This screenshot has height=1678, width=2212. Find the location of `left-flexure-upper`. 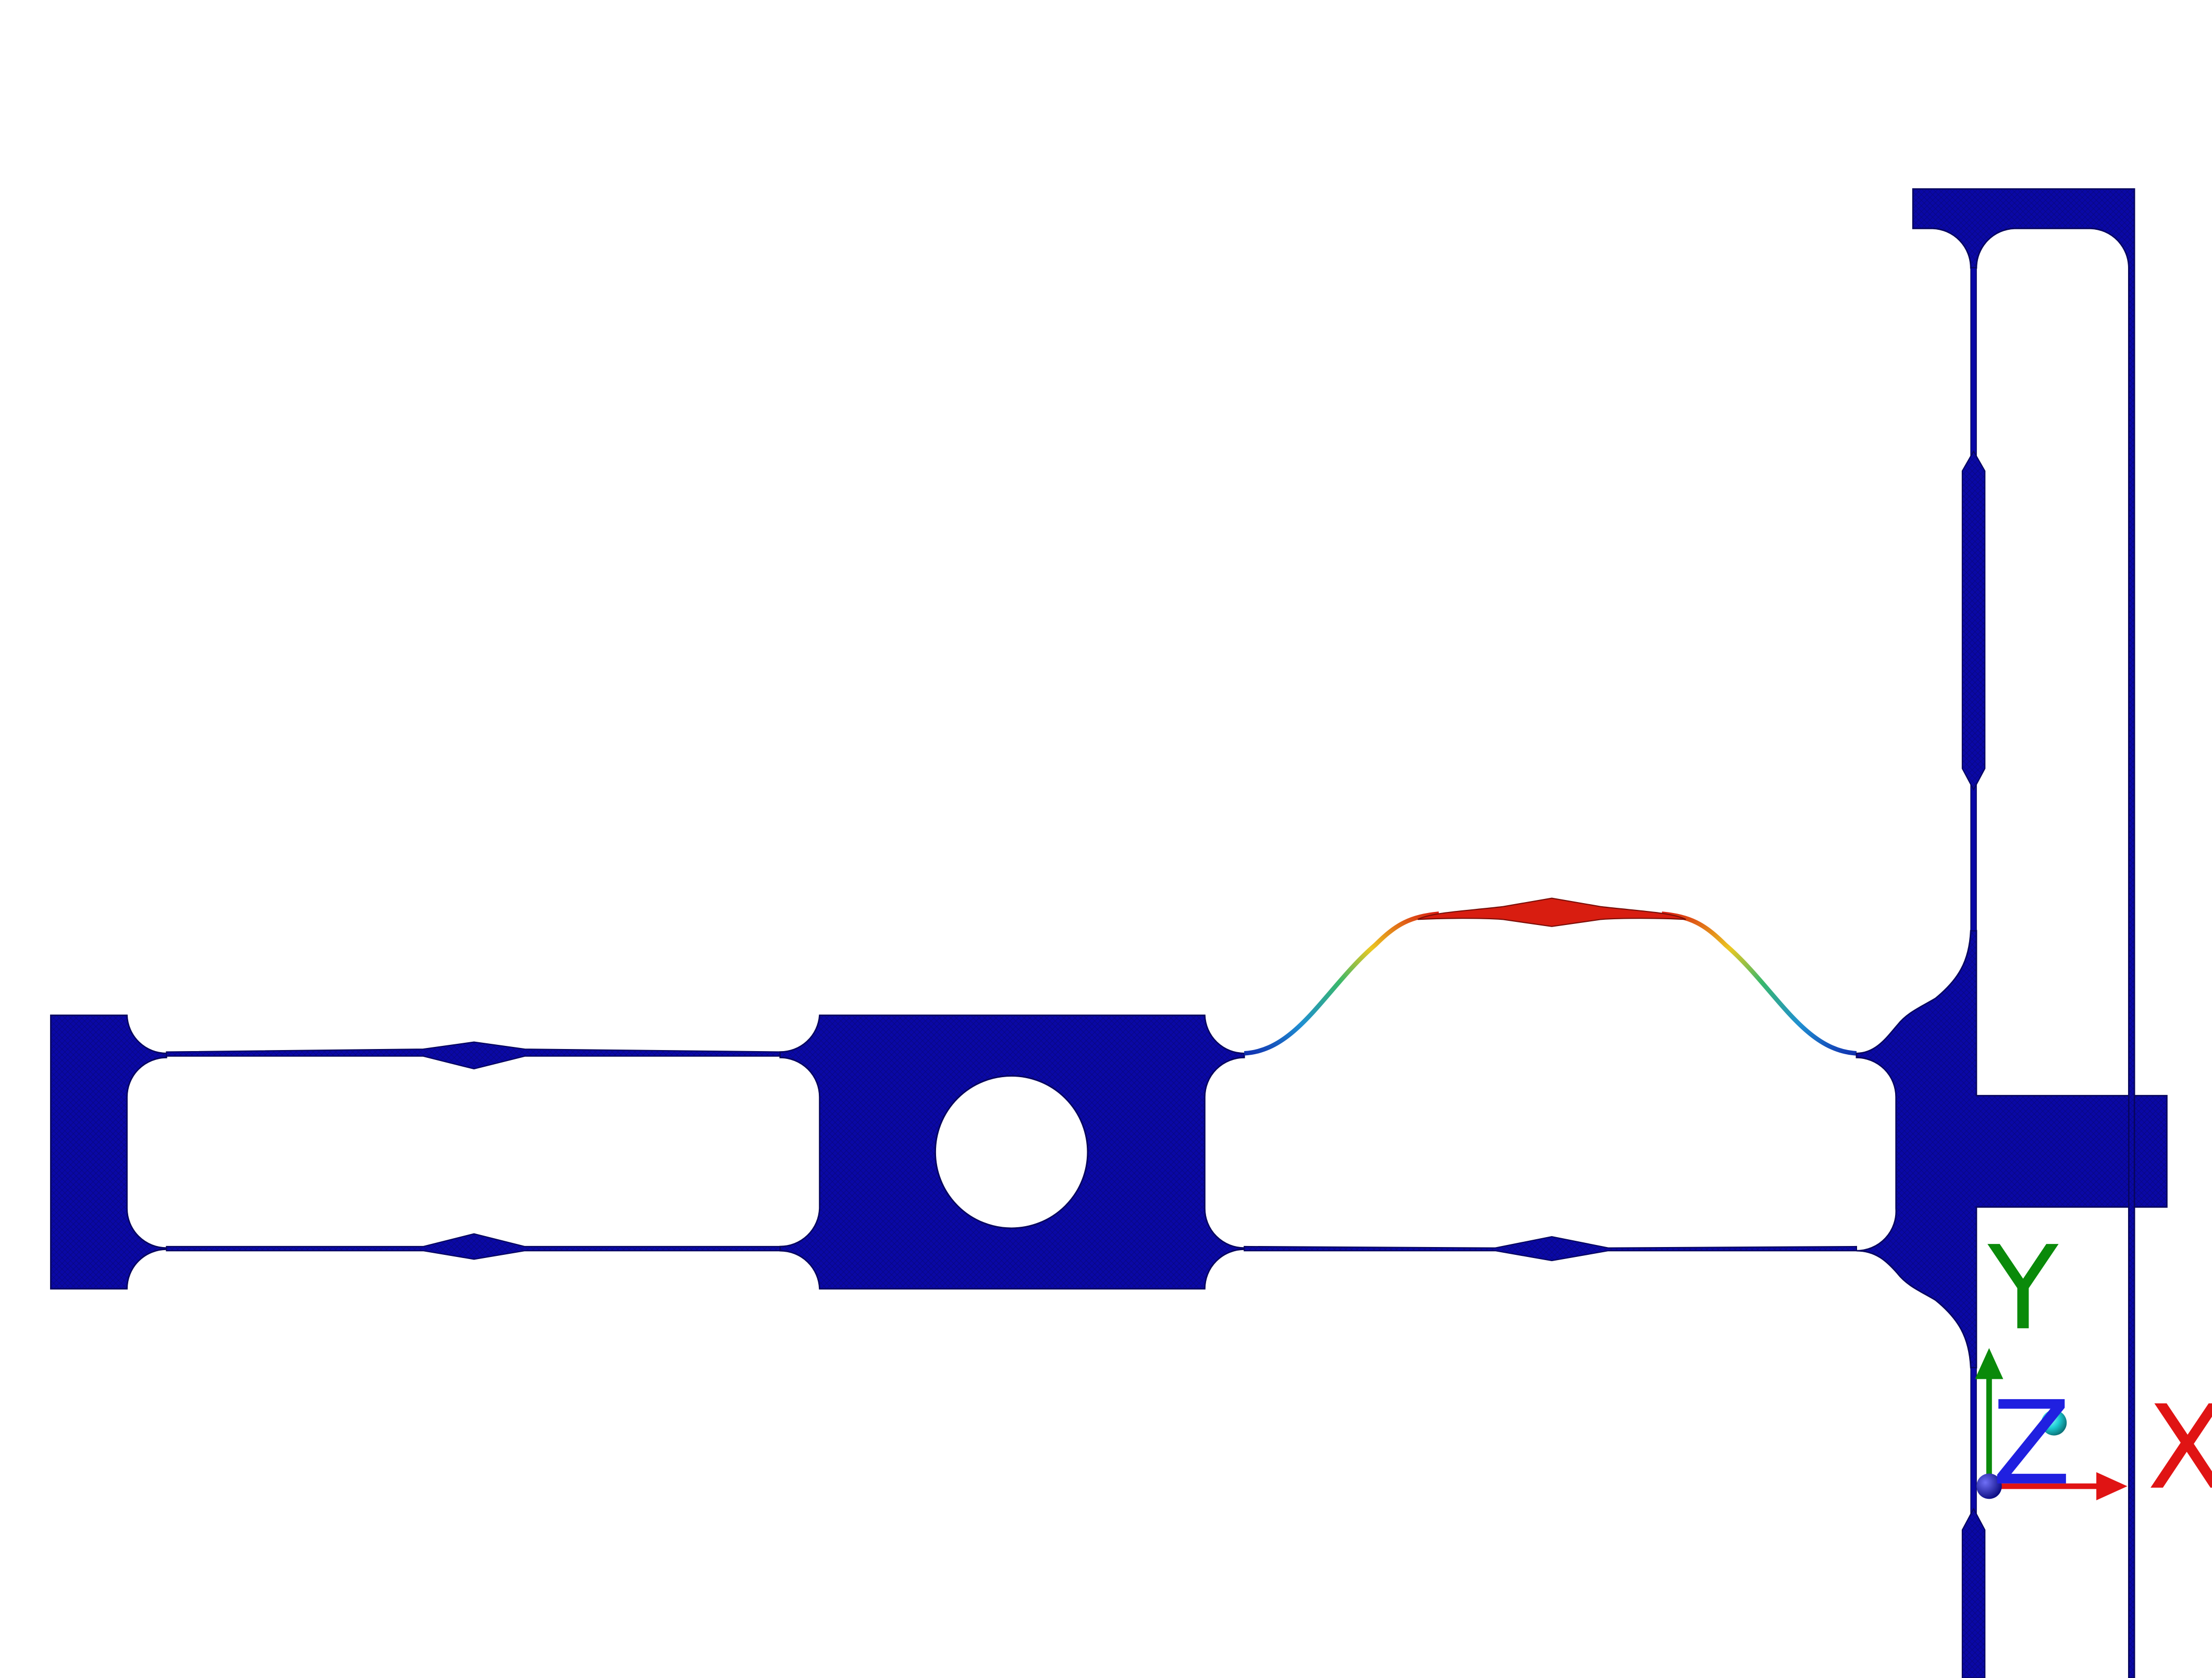

left-flexure-upper is located at coordinates (473, 1055).